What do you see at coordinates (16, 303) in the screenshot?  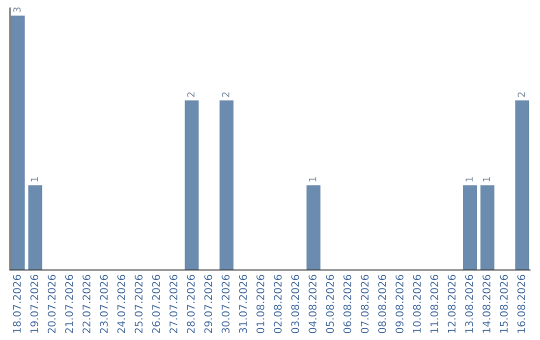 I see `x-tick-label: 18.07.2026` at bounding box center [16, 303].